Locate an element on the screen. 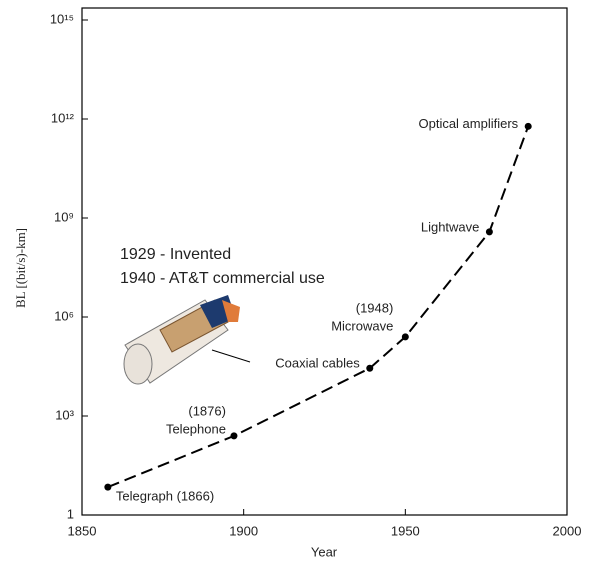 Image resolution: width=591 pixels, height=563 pixels. x-tick-label: 1950 is located at coordinates (405, 530).